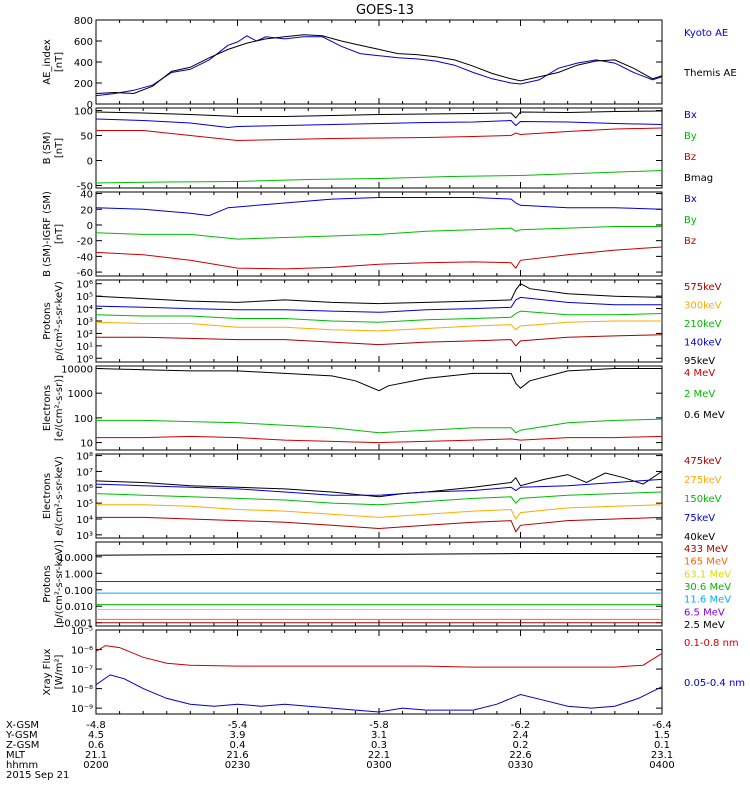 Image resolution: width=750 pixels, height=804 pixels. I want to click on legend-entry: 0.6 MeV, so click(704, 415).